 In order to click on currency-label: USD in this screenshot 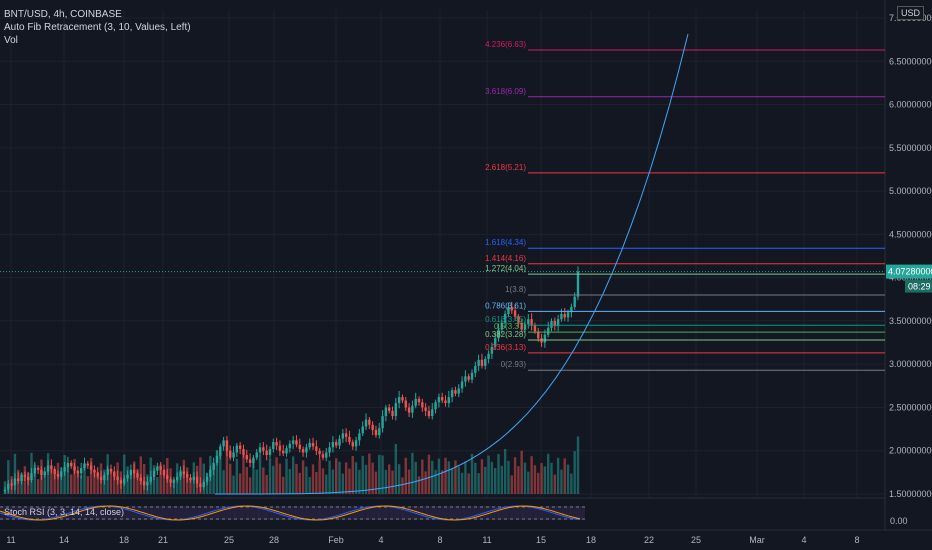, I will do `click(910, 13)`.